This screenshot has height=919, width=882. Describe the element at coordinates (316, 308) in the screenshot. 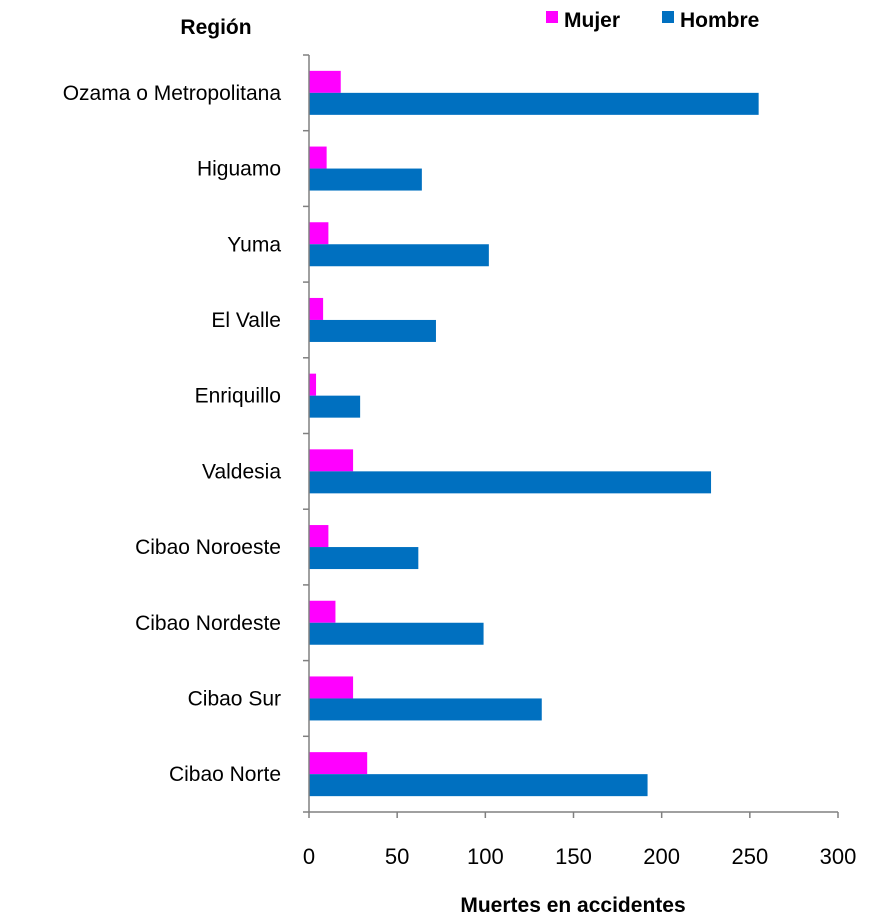

I see `bar-mujer-el-valle` at that location.